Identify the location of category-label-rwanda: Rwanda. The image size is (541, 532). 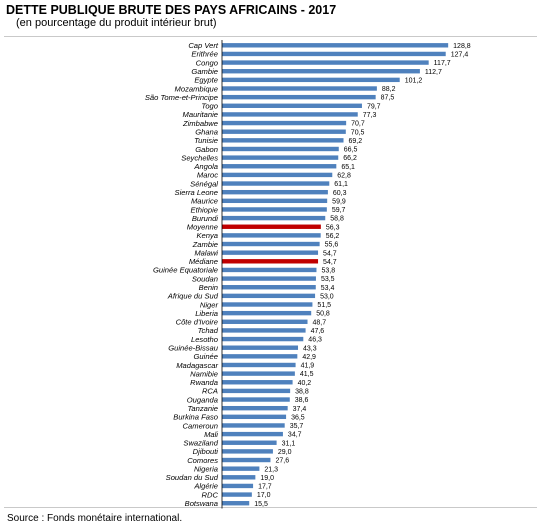
(204, 382).